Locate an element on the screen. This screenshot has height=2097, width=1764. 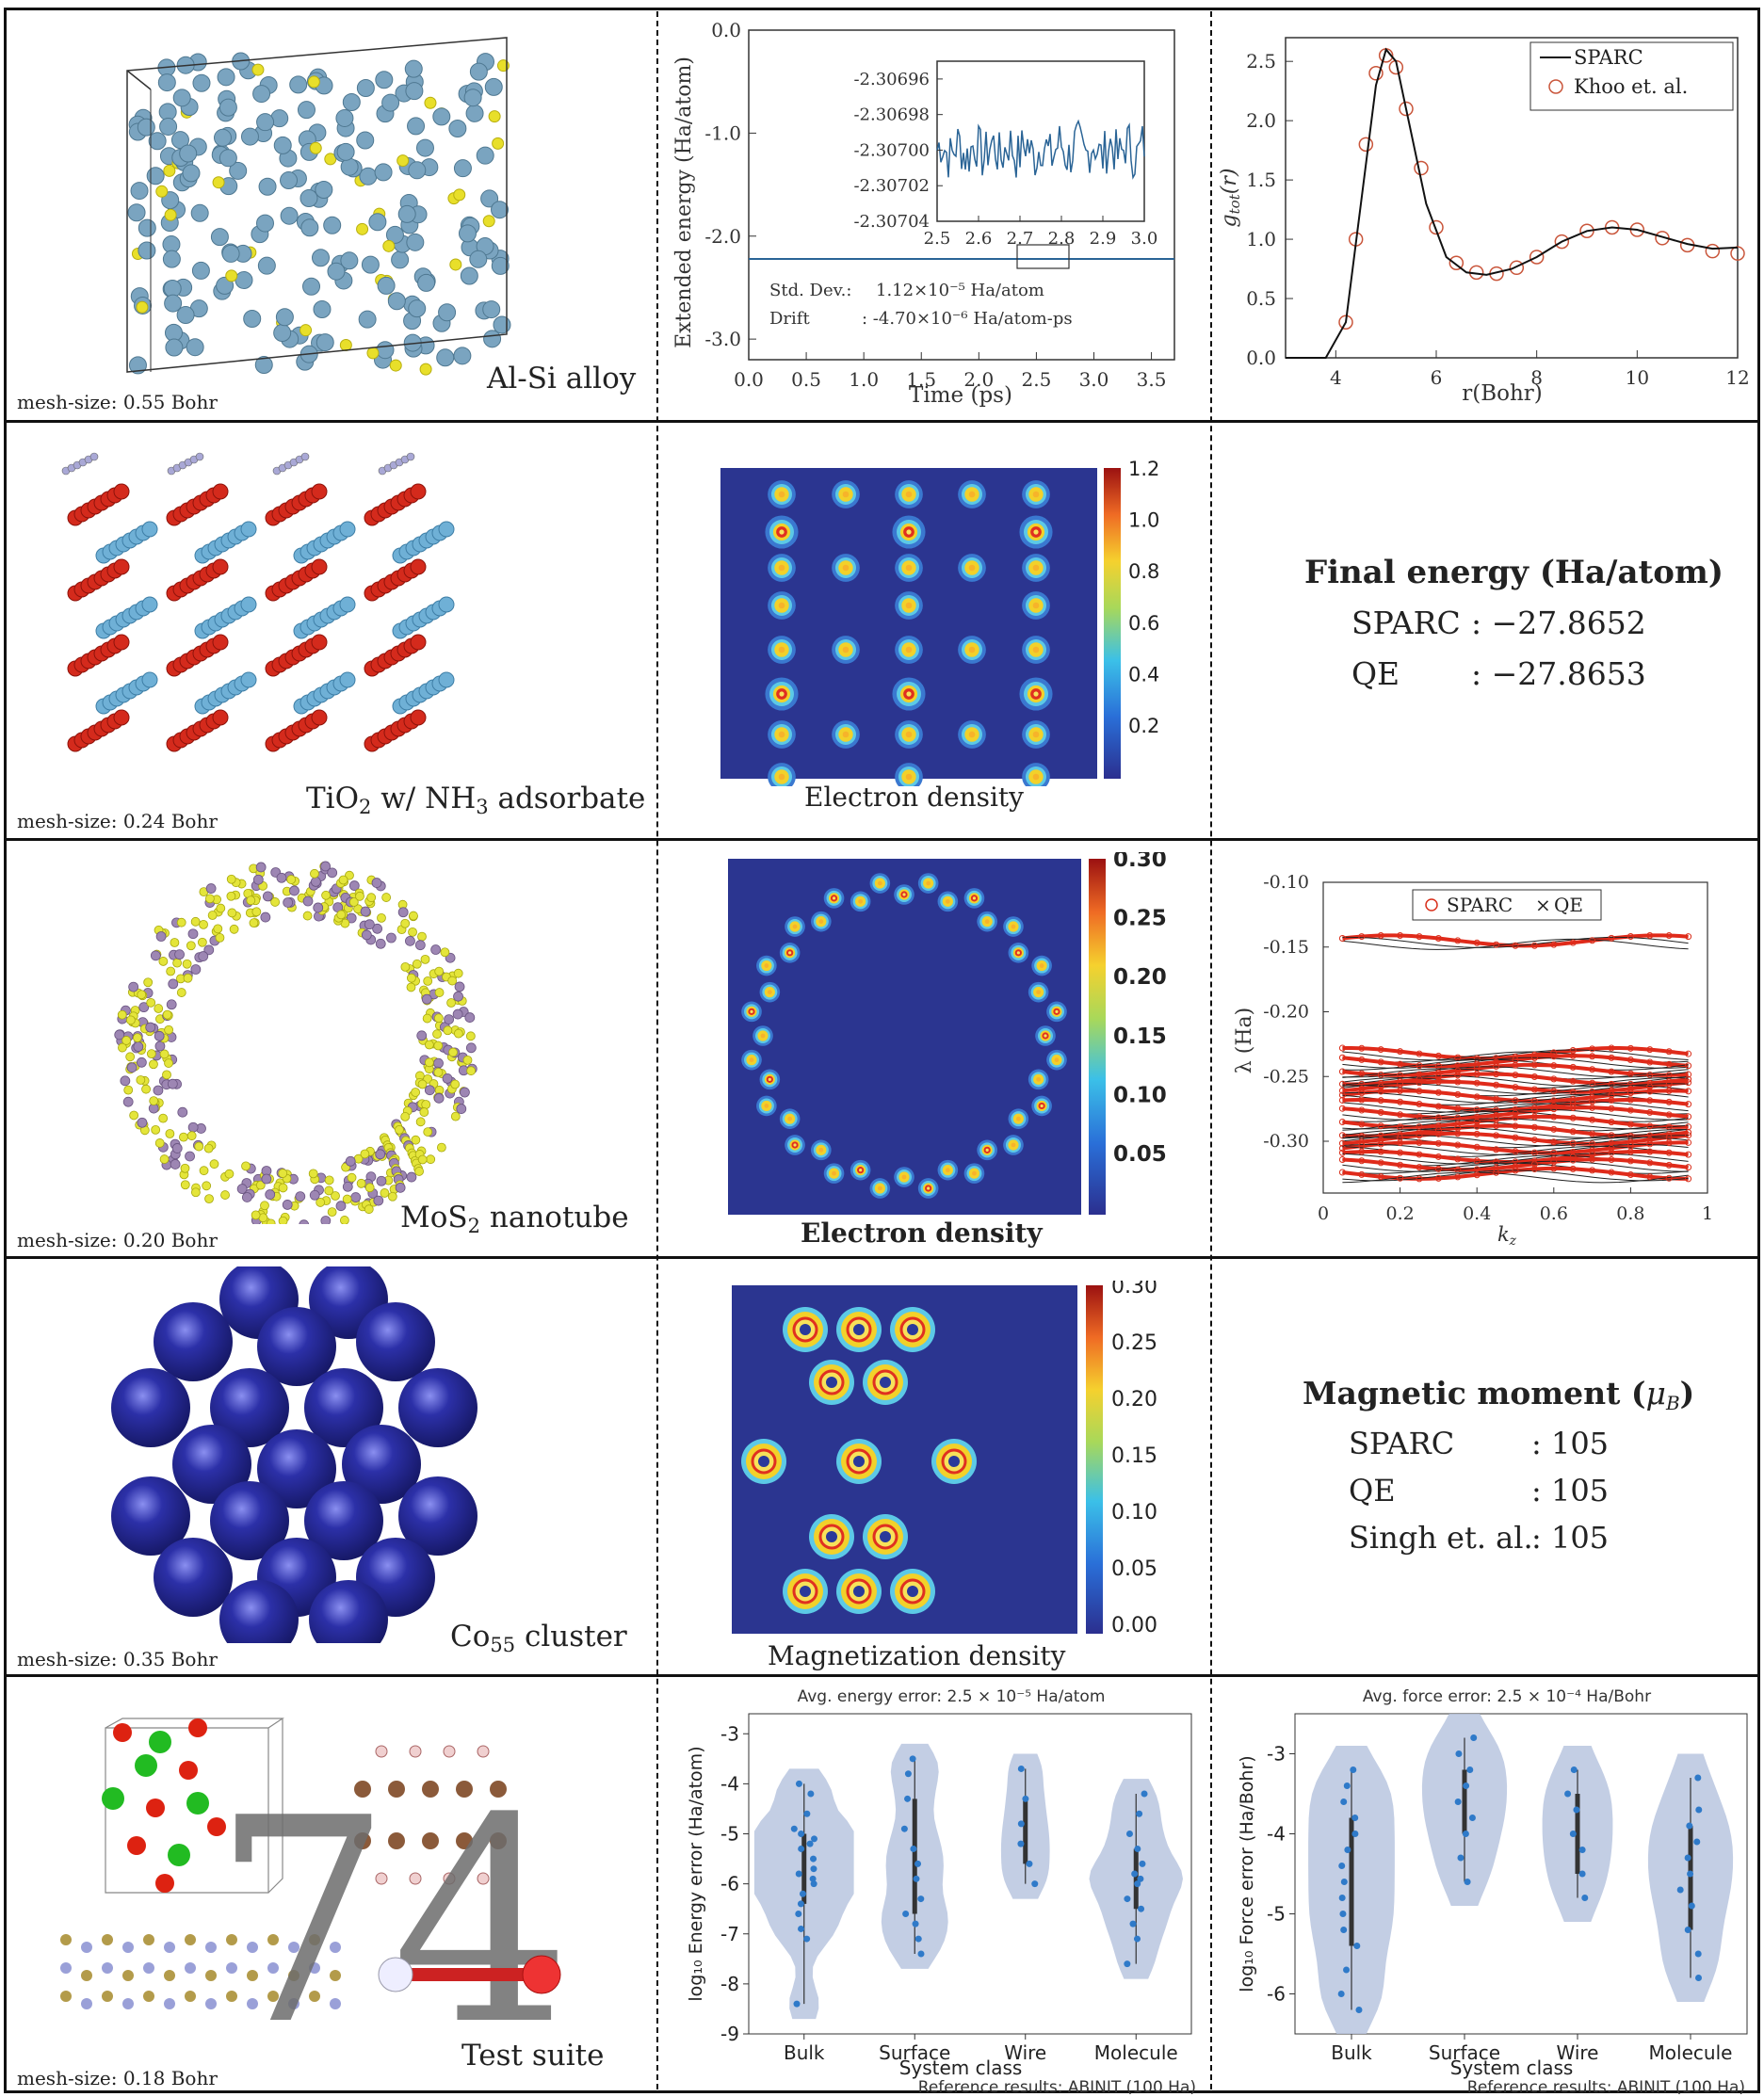
tio2-structure is located at coordinates (258, 602).